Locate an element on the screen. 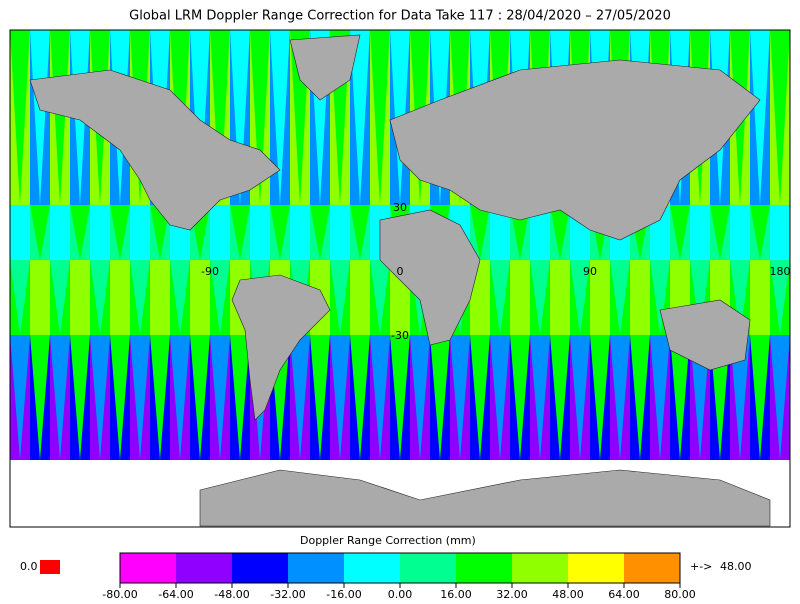 This screenshot has width=800, height=604. australia is located at coordinates (705, 335).